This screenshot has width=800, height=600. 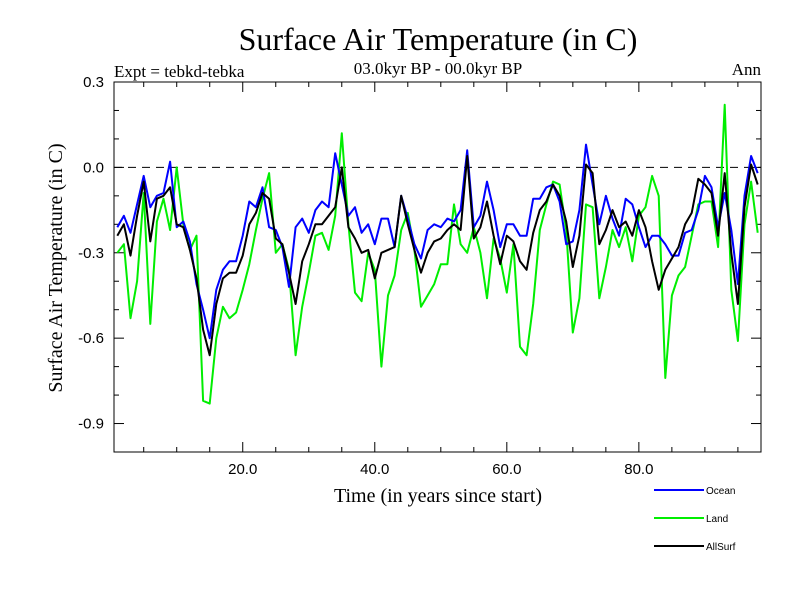 I want to click on chart-title: Surface Air Temperature (in C), so click(x=438, y=39).